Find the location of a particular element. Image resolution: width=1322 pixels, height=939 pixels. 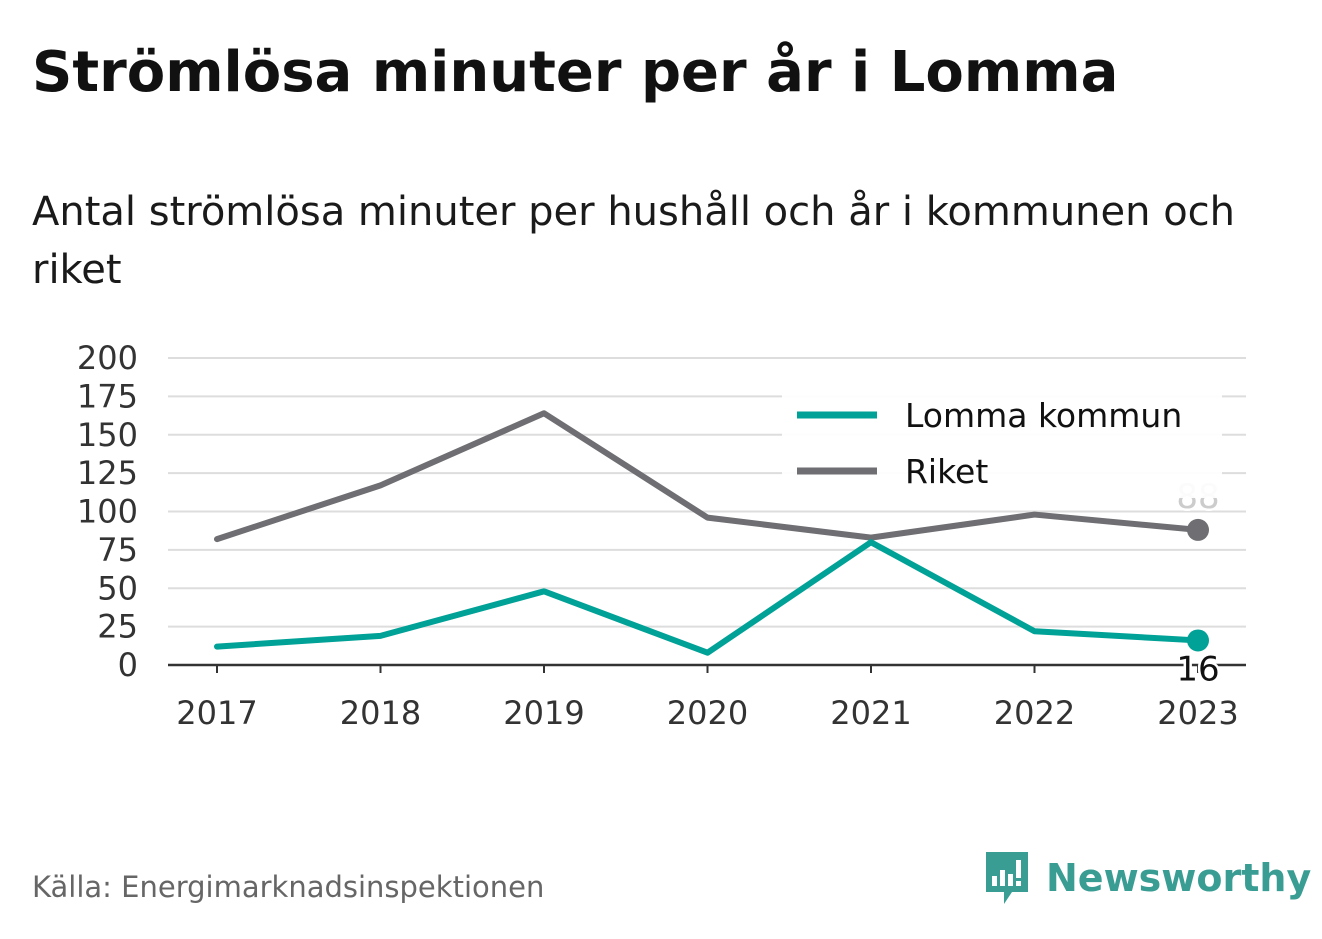

y-tick-label: 0 is located at coordinates (128, 665).